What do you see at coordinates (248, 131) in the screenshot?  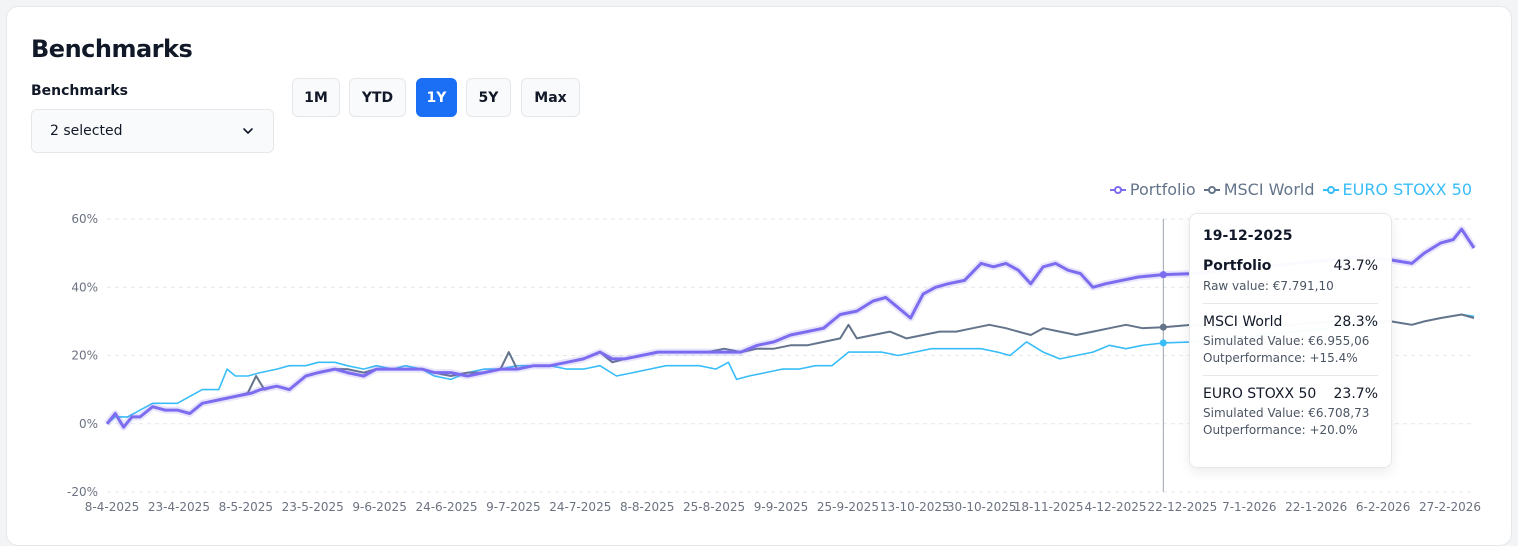 I see `chevron-down-icon` at bounding box center [248, 131].